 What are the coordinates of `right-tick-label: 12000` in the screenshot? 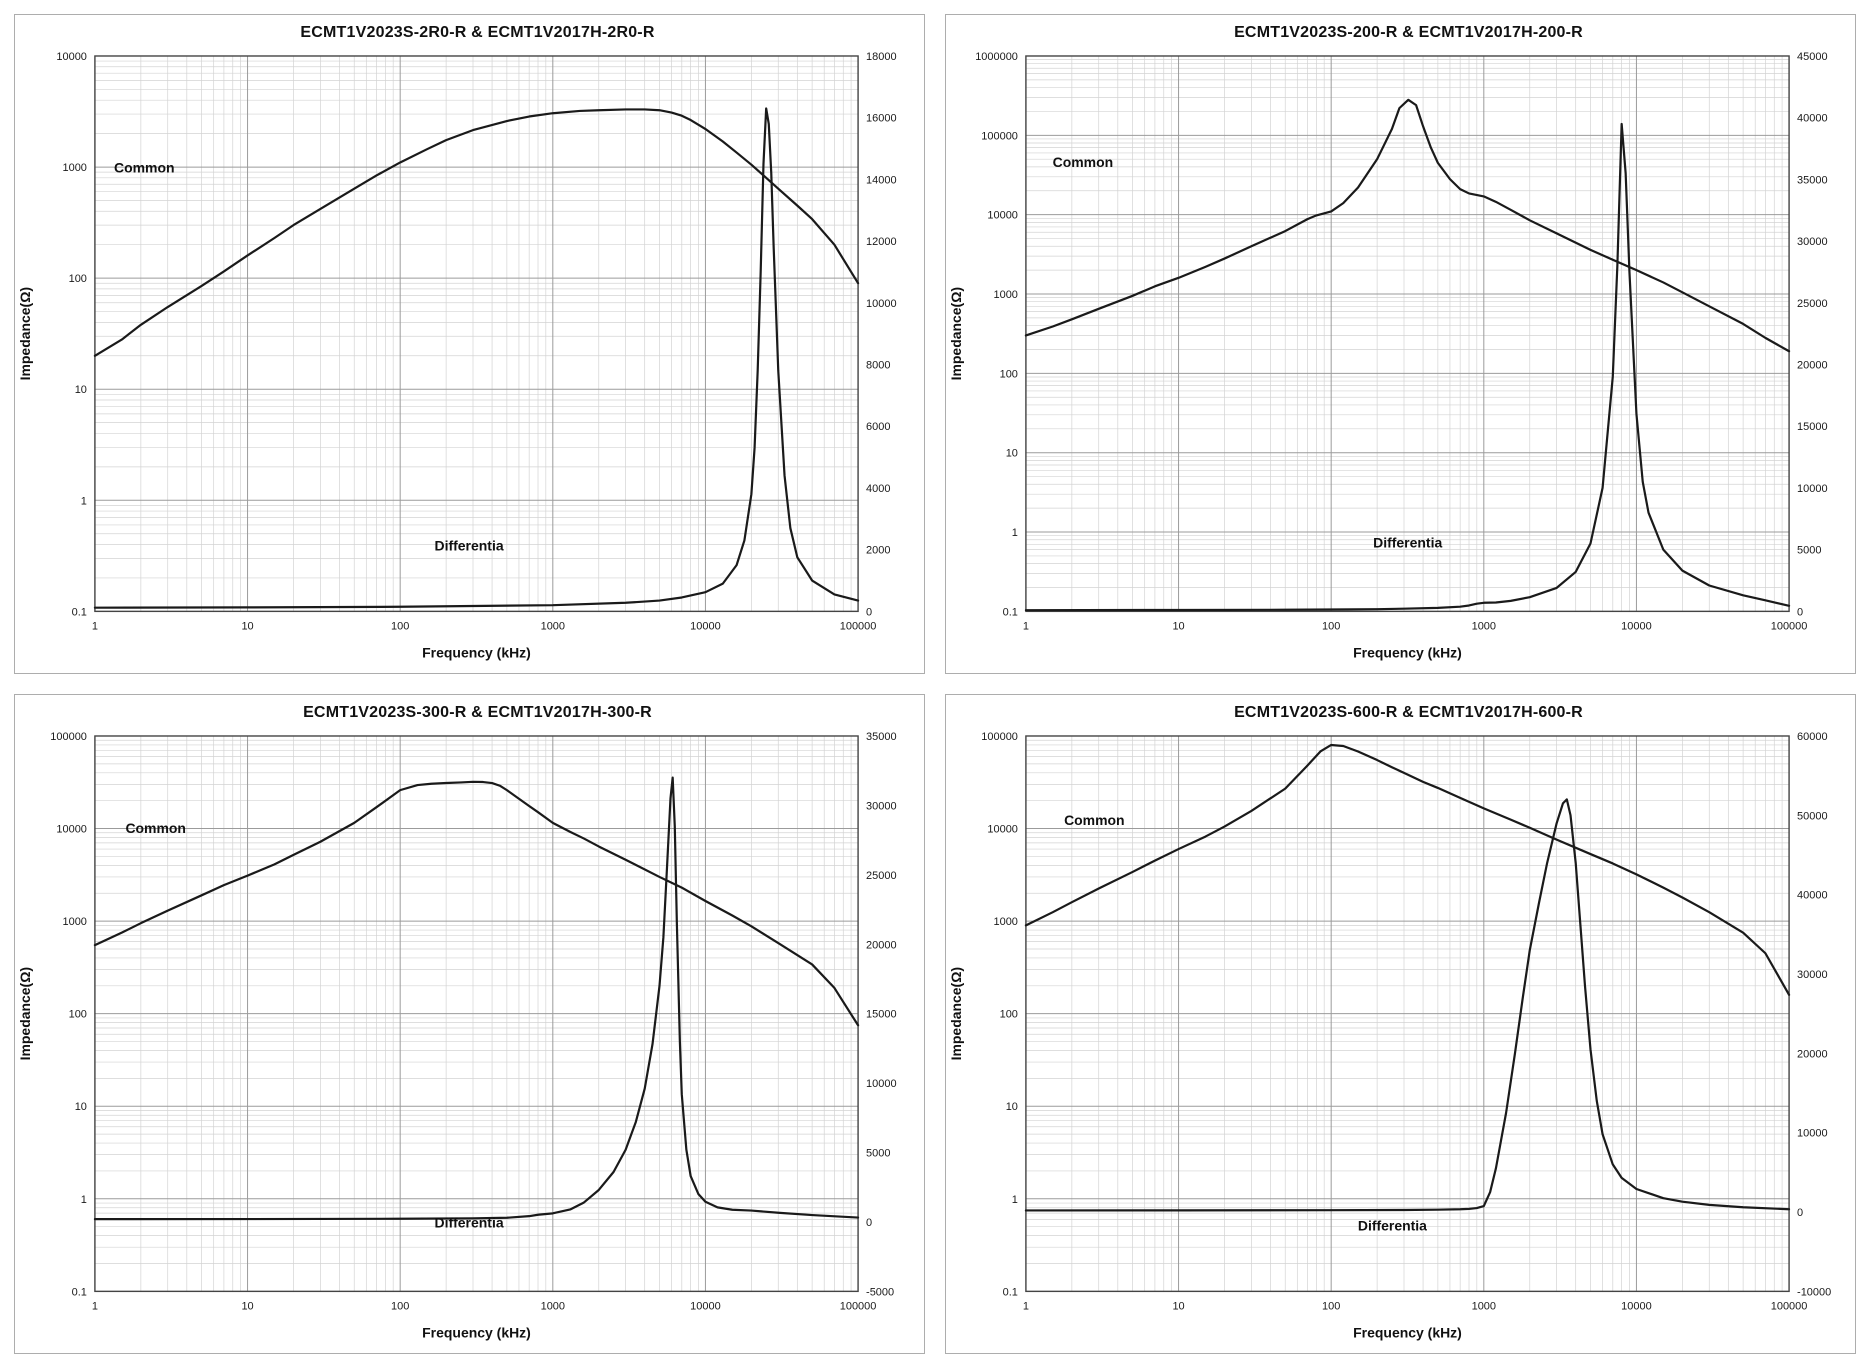 It's located at (881, 242).